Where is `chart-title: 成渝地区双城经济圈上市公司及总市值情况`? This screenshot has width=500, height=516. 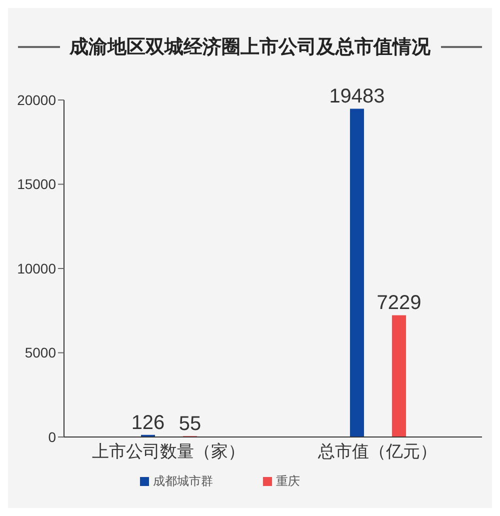
chart-title: 成渝地区双城经济圈上市公司及总市值情况 is located at coordinates (250, 48).